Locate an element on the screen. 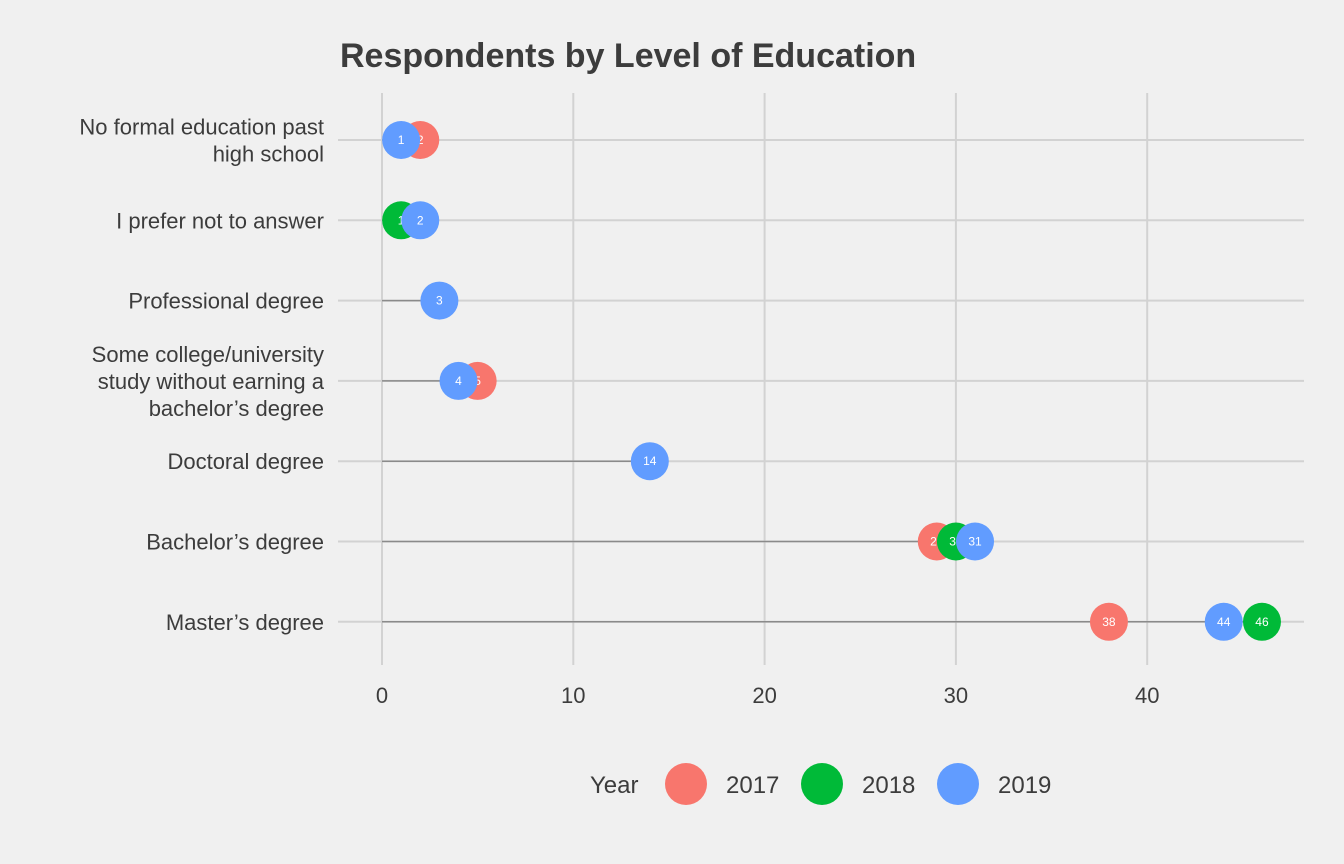 Image resolution: width=1344 pixels, height=864 pixels. category-label: Doctoral degree is located at coordinates (245, 461).